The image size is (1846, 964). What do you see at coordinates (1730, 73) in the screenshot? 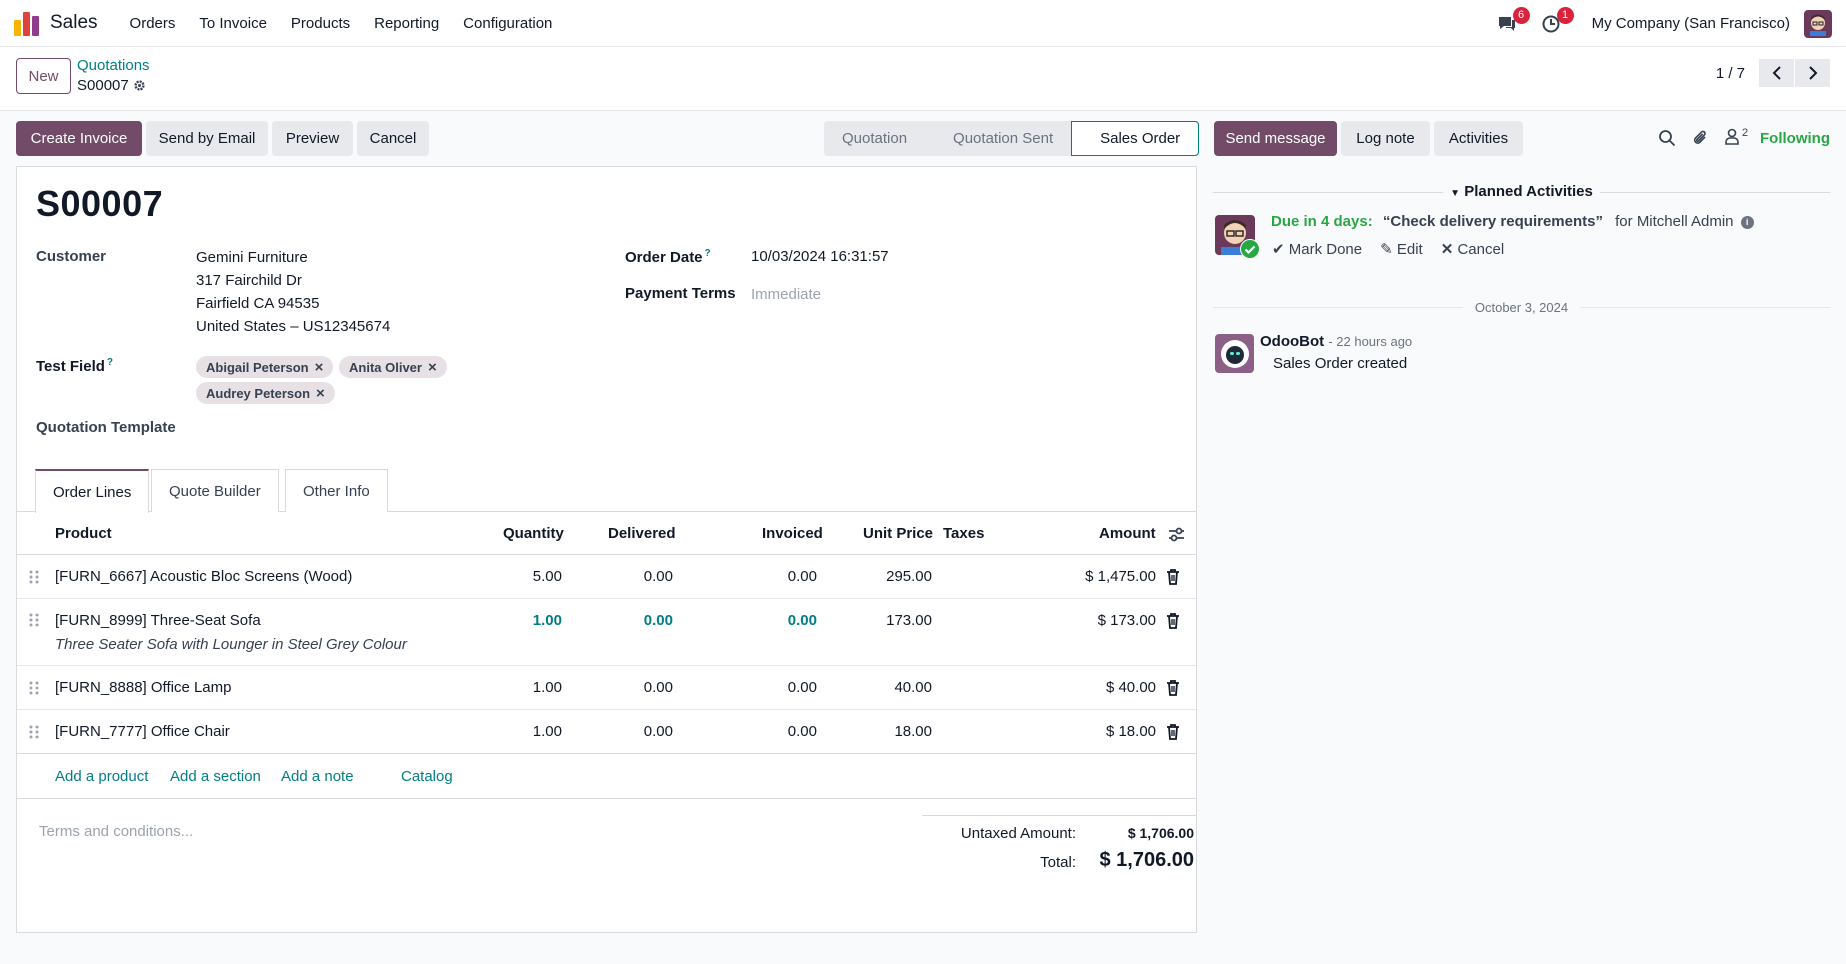
I see `pager-value: 1 / 7` at bounding box center [1730, 73].